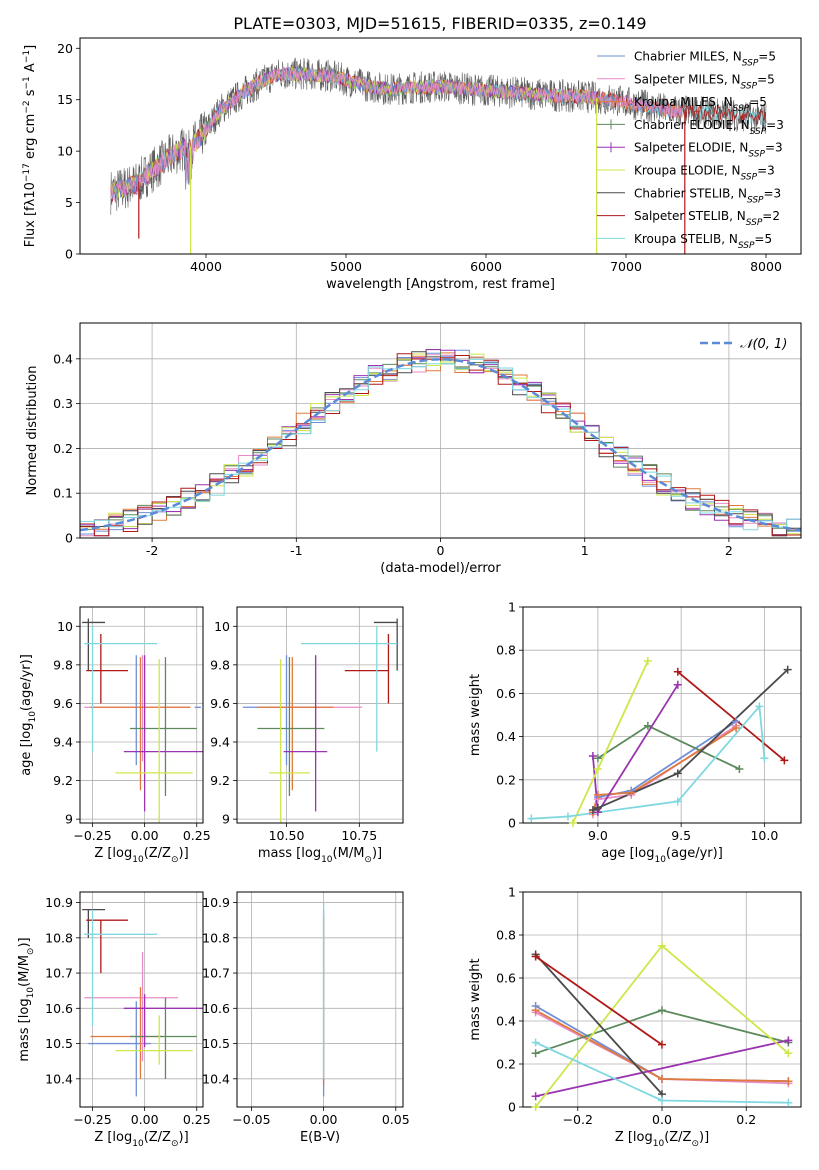 This screenshot has height=1170, width=819. What do you see at coordinates (700, 104) in the screenshot?
I see `legend-label: Kroupa MILES, NSSP=5` at bounding box center [700, 104].